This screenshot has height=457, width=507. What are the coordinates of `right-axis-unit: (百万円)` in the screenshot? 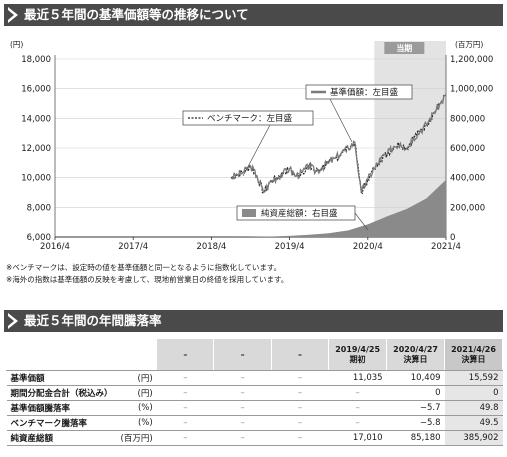 It's located at (469, 44).